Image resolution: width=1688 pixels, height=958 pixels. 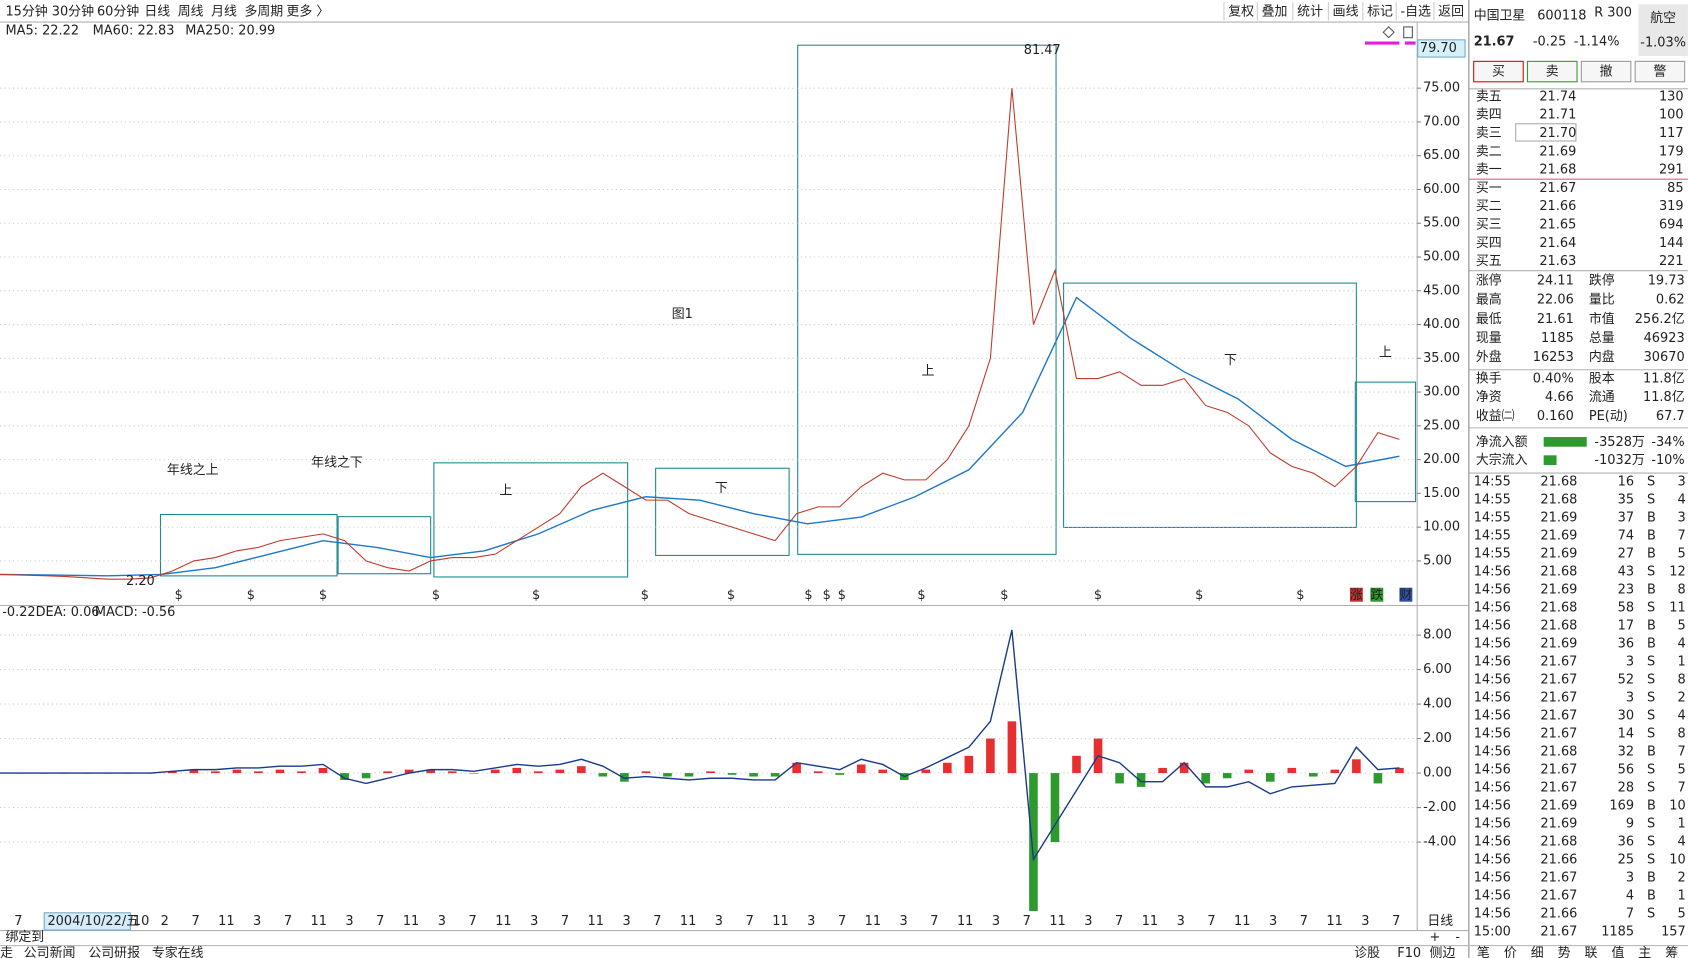 I want to click on panel-tab: 主, so click(x=1644, y=952).